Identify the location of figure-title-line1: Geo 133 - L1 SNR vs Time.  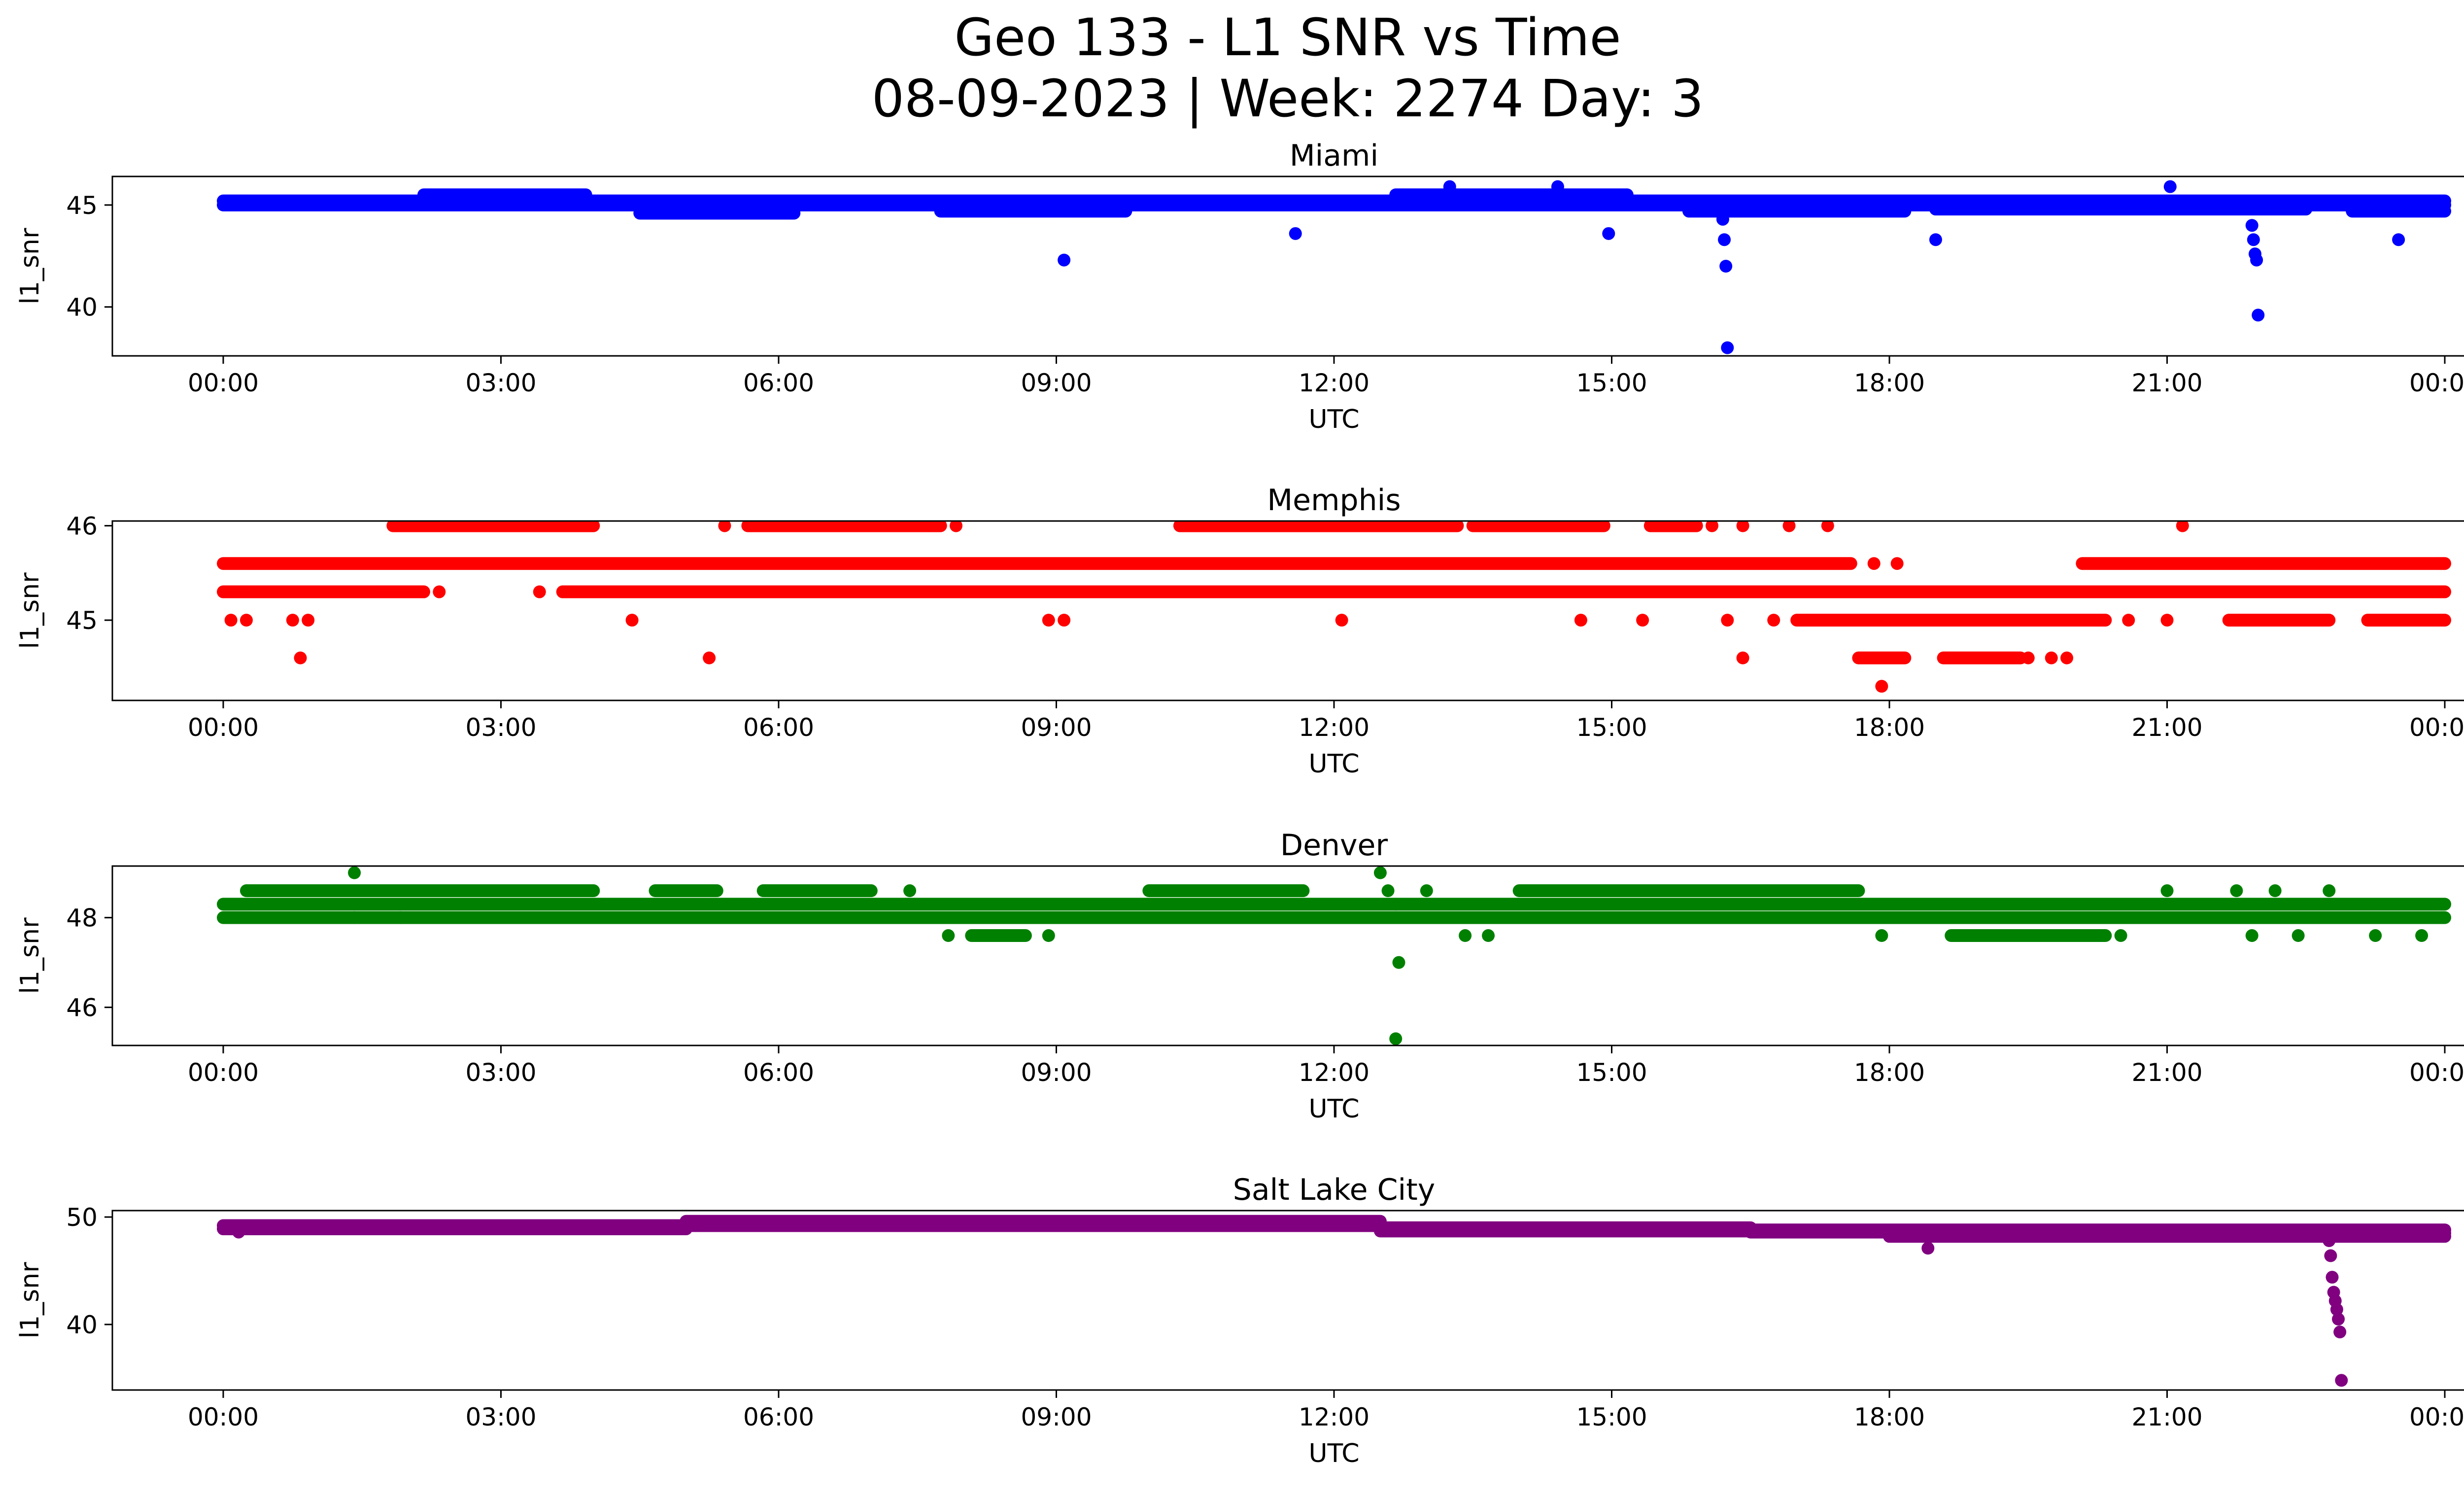
(1287, 37).